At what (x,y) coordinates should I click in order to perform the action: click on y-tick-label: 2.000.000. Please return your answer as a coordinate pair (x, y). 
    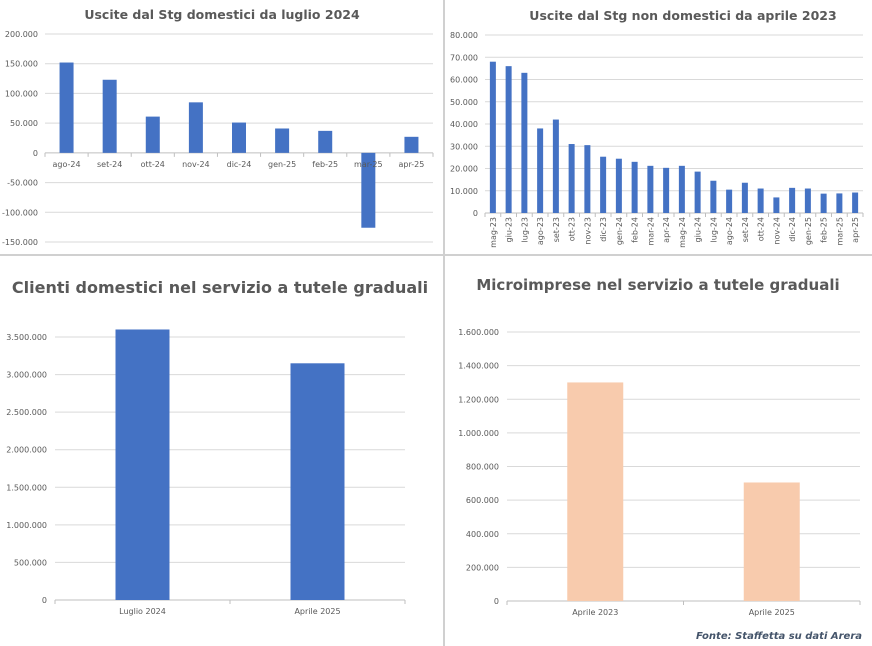
    Looking at the image, I should click on (26, 450).